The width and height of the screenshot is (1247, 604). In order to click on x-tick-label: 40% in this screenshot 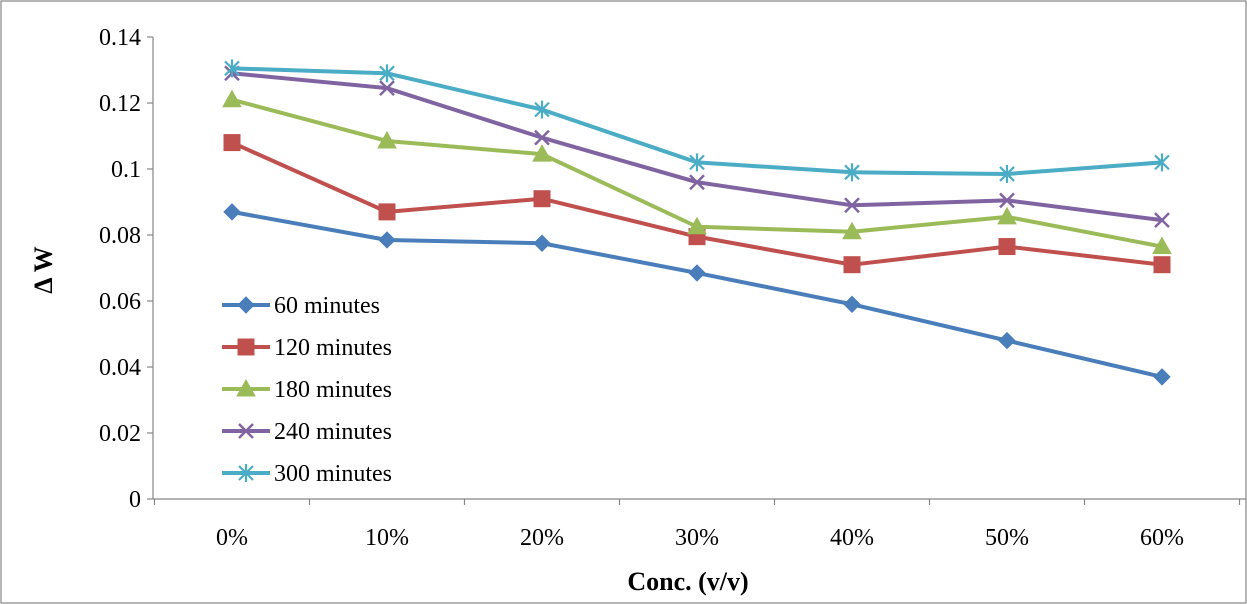, I will do `click(852, 538)`.